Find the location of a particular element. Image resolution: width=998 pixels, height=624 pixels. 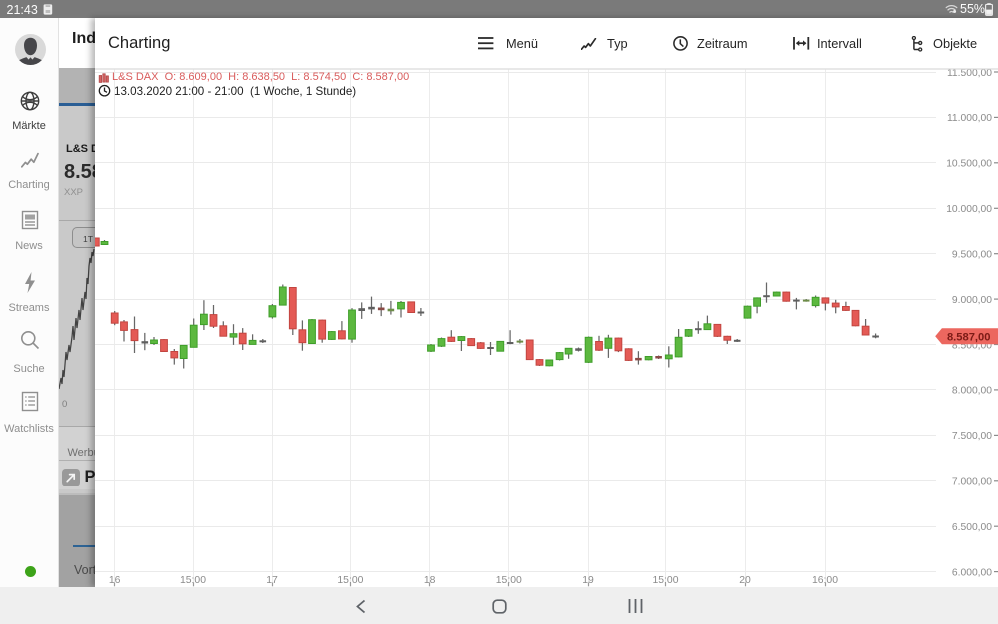

svg-text: 19 is located at coordinates (588, 580).